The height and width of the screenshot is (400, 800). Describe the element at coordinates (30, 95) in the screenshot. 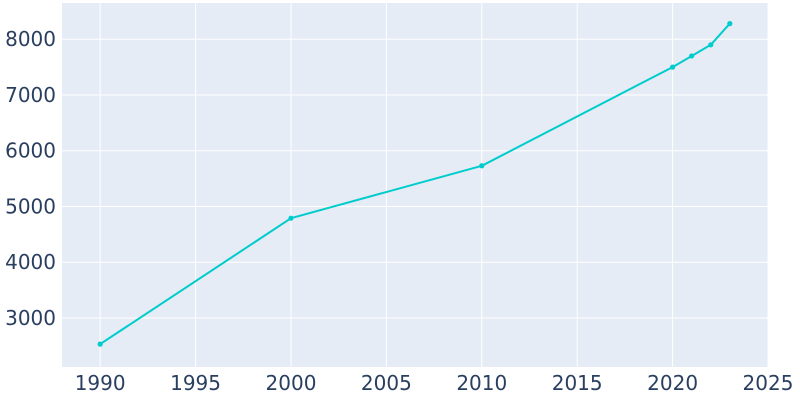

I see `y-tick-label-7000: 7000` at that location.